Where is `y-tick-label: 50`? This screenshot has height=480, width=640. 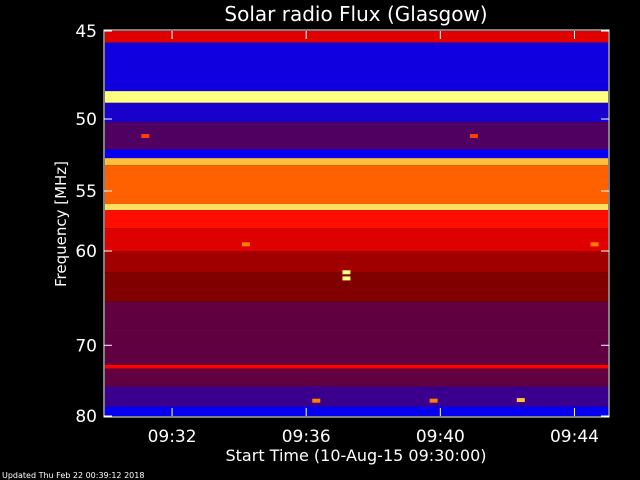 y-tick-label: 50 is located at coordinates (86, 120).